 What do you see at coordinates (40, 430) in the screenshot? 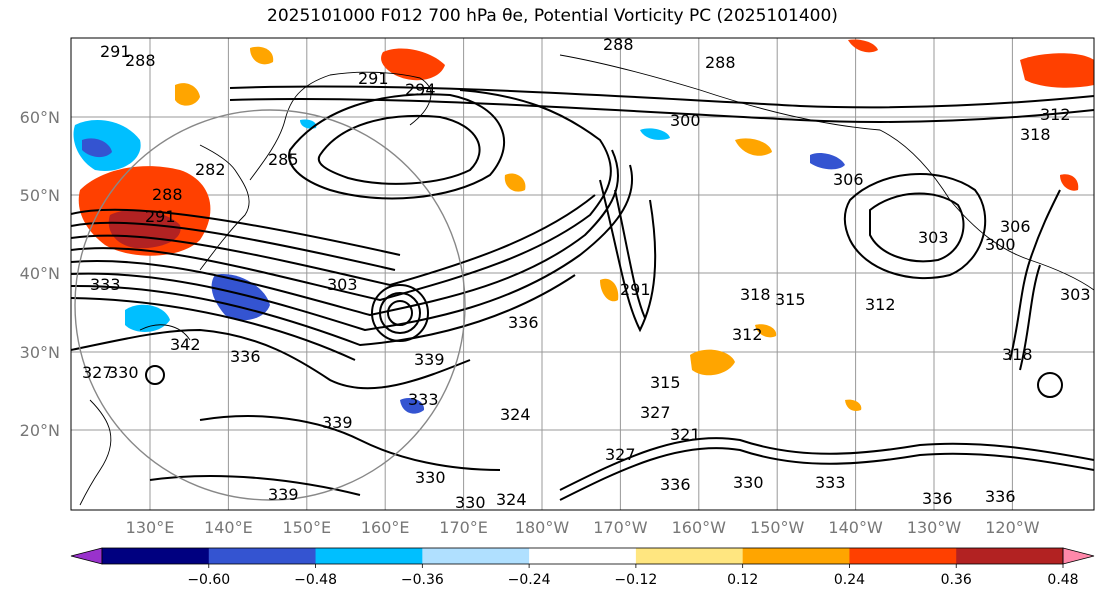
I see `lat-label: 20°N` at bounding box center [40, 430].